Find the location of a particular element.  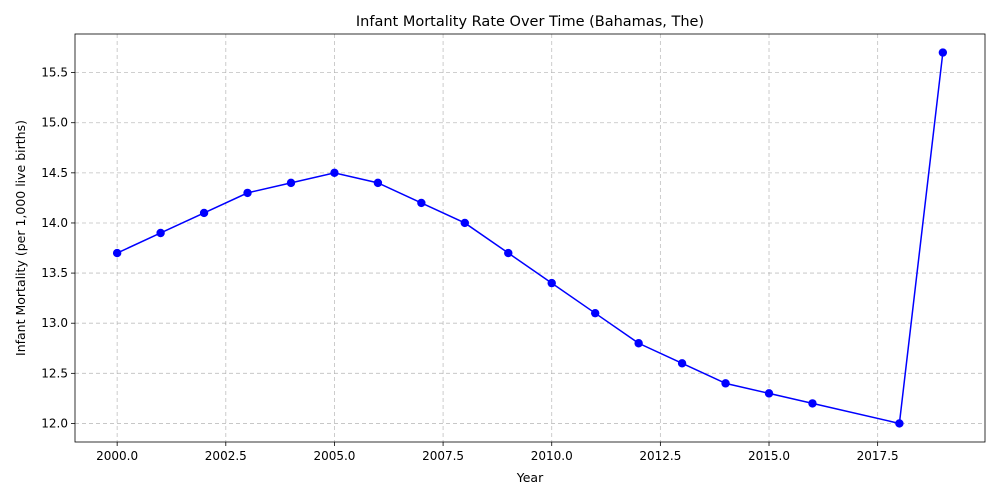

y-tick-label: 12.5 is located at coordinates (54, 373).